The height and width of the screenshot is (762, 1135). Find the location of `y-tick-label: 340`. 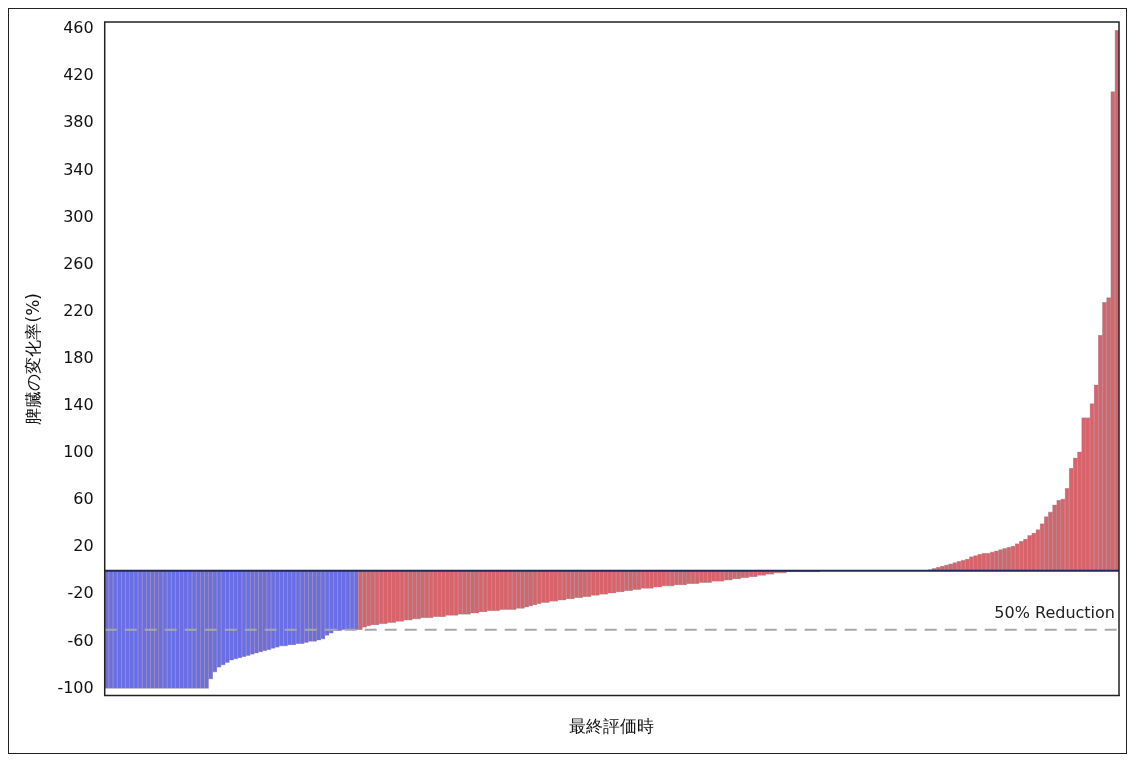

y-tick-label: 340 is located at coordinates (78, 169).